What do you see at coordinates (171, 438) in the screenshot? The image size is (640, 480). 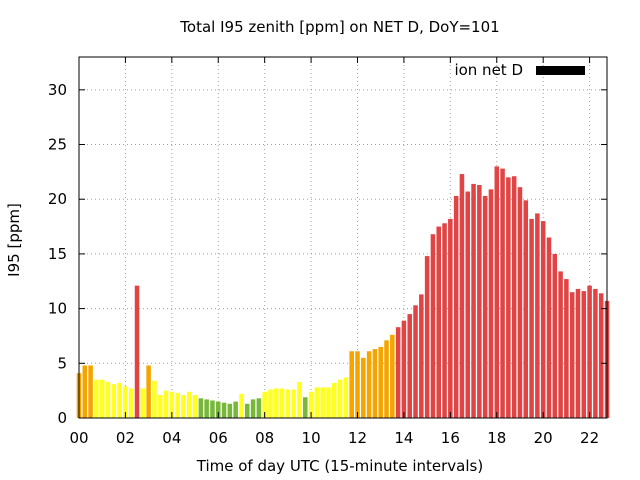 I see `x-tick-label: 04` at bounding box center [171, 438].